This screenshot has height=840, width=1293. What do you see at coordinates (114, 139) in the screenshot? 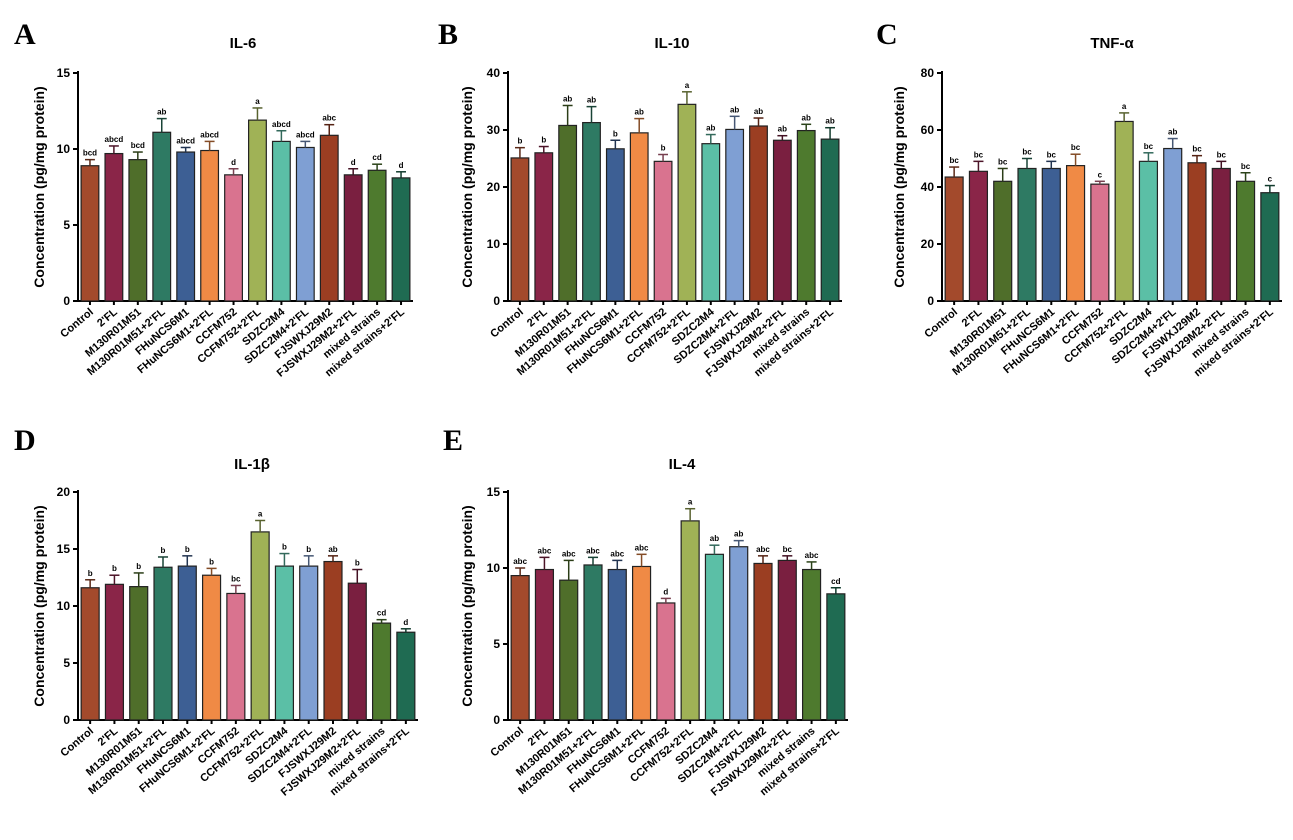
I see `significance-label: abcd` at bounding box center [114, 139].